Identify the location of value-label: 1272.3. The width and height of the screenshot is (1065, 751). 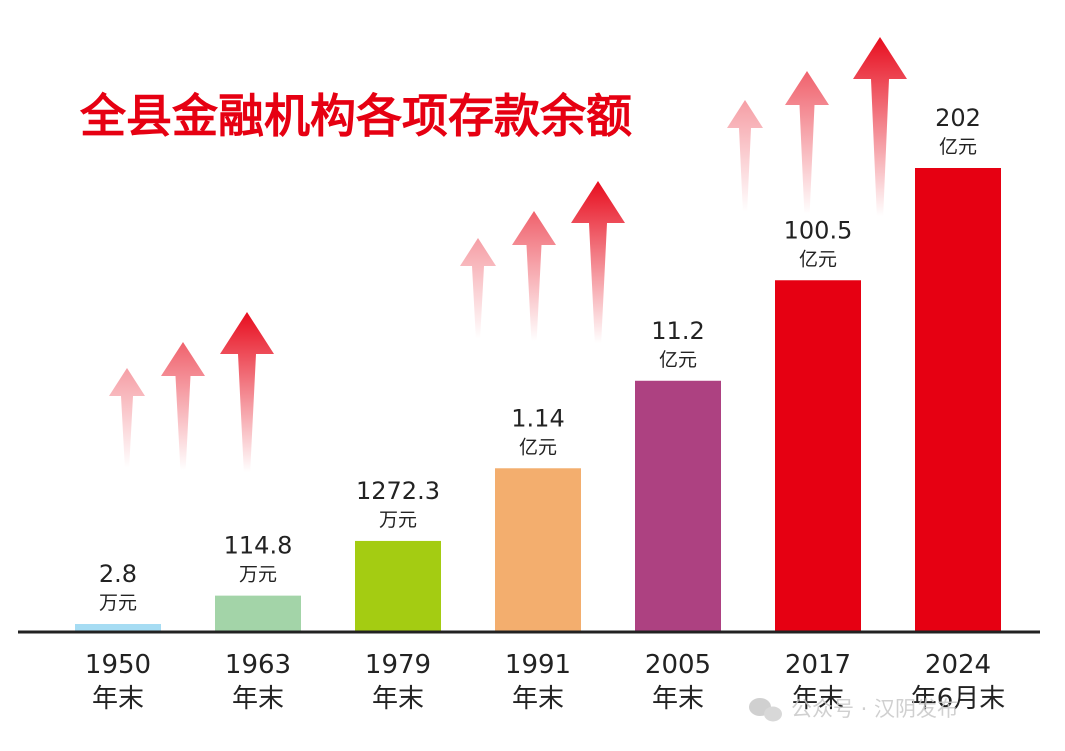
(398, 491).